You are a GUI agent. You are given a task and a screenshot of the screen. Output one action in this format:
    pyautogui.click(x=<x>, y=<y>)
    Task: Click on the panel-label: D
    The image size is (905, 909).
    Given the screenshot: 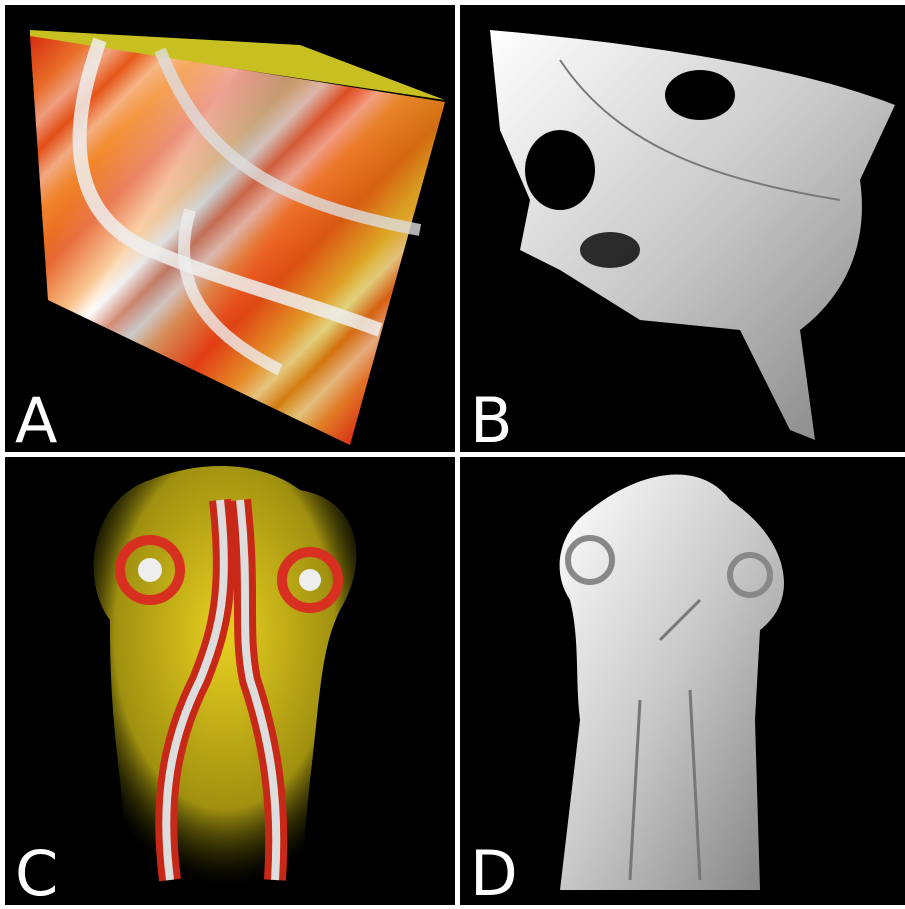 What is the action you would take?
    pyautogui.click(x=494, y=873)
    